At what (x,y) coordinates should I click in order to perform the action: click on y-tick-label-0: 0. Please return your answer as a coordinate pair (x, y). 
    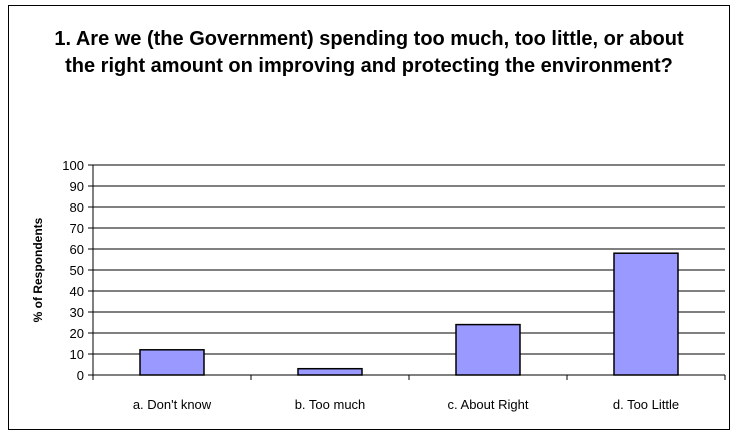
    Looking at the image, I should click on (80, 375).